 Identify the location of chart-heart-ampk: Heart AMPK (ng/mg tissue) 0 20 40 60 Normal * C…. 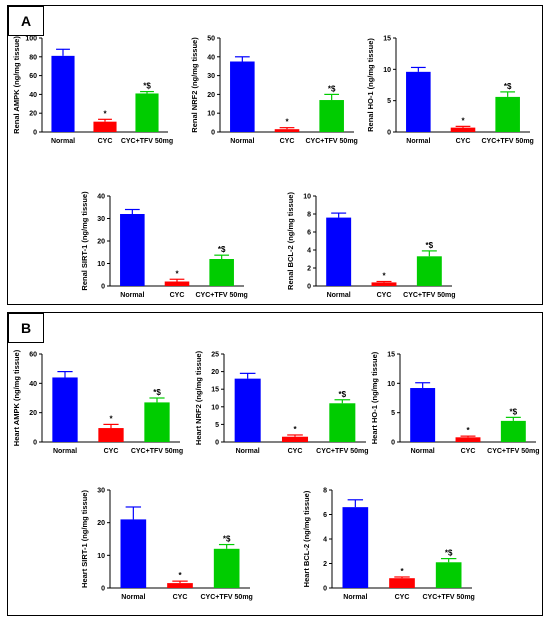
(97, 402).